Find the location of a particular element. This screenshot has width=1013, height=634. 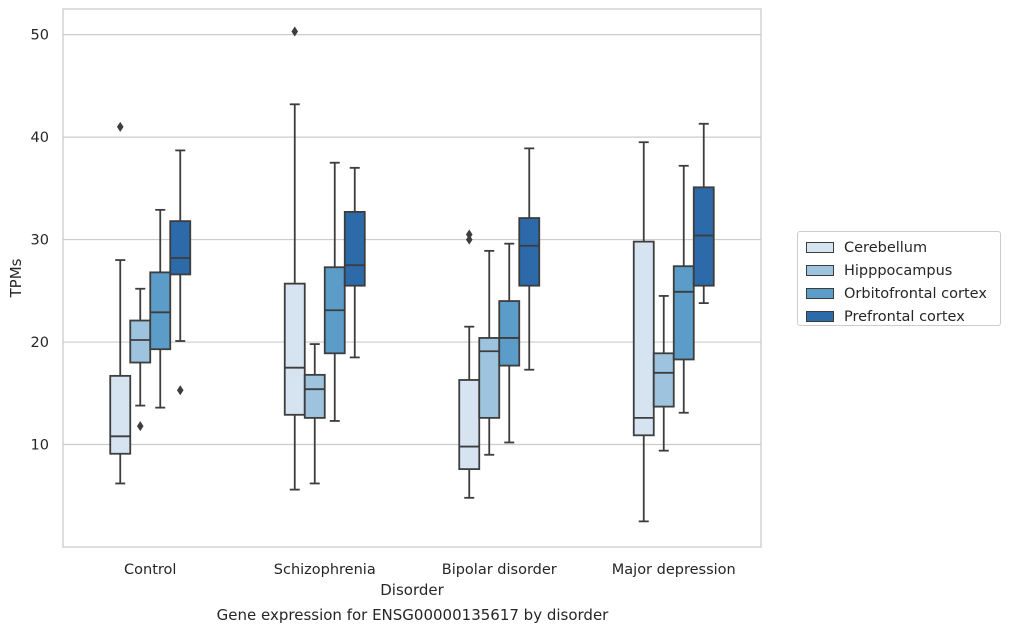

y-tick-label: 30 is located at coordinates (40, 241).